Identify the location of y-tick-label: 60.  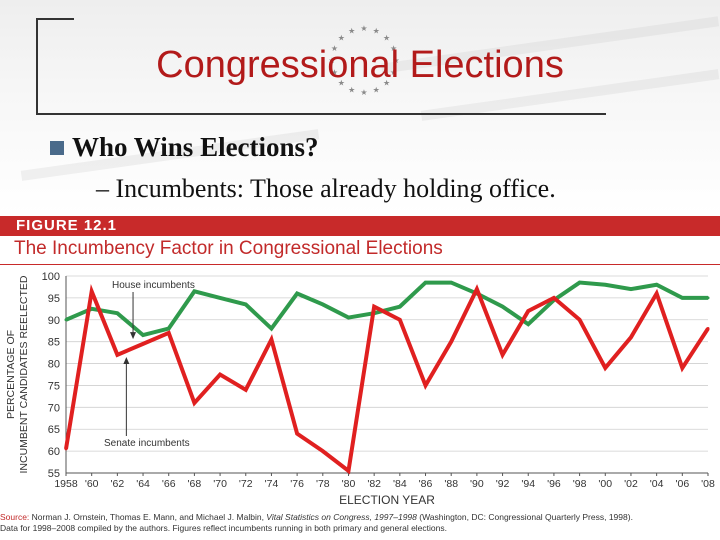
(54, 452).